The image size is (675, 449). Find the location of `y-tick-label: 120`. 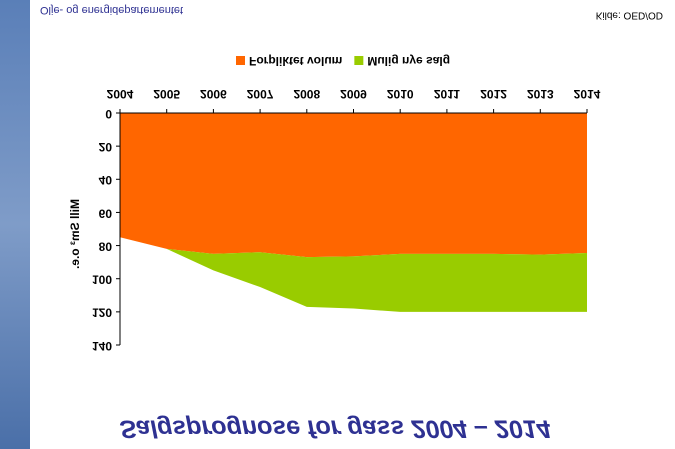

y-tick-label: 120 is located at coordinates (102, 313).